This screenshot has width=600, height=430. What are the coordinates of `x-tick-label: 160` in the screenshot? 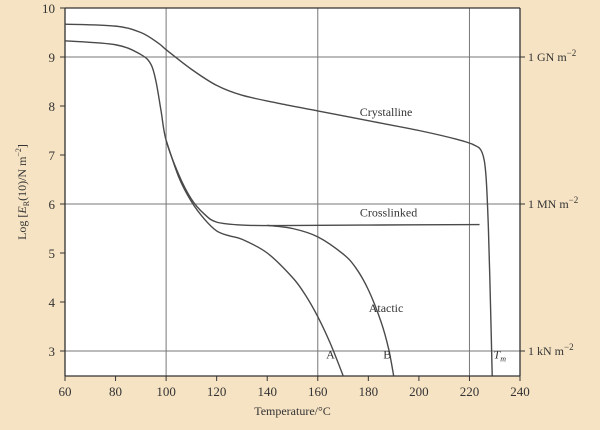 It's located at (318, 391).